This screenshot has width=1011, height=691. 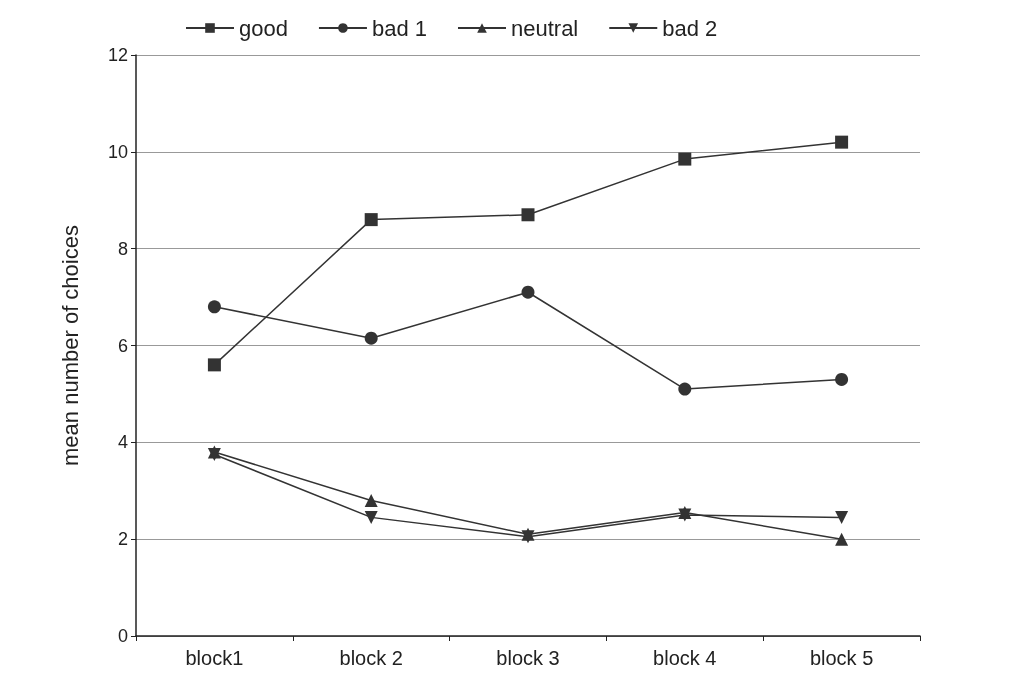 I want to click on legend-label: good, so click(x=263, y=28).